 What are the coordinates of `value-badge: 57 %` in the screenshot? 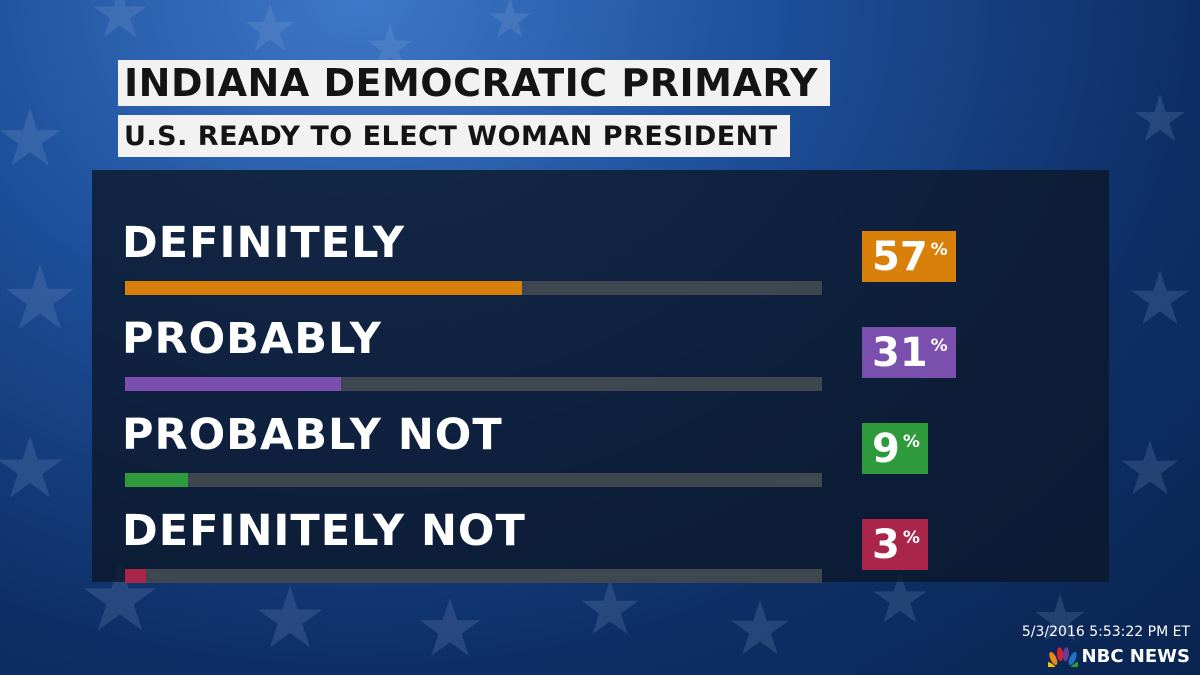 It's located at (909, 256).